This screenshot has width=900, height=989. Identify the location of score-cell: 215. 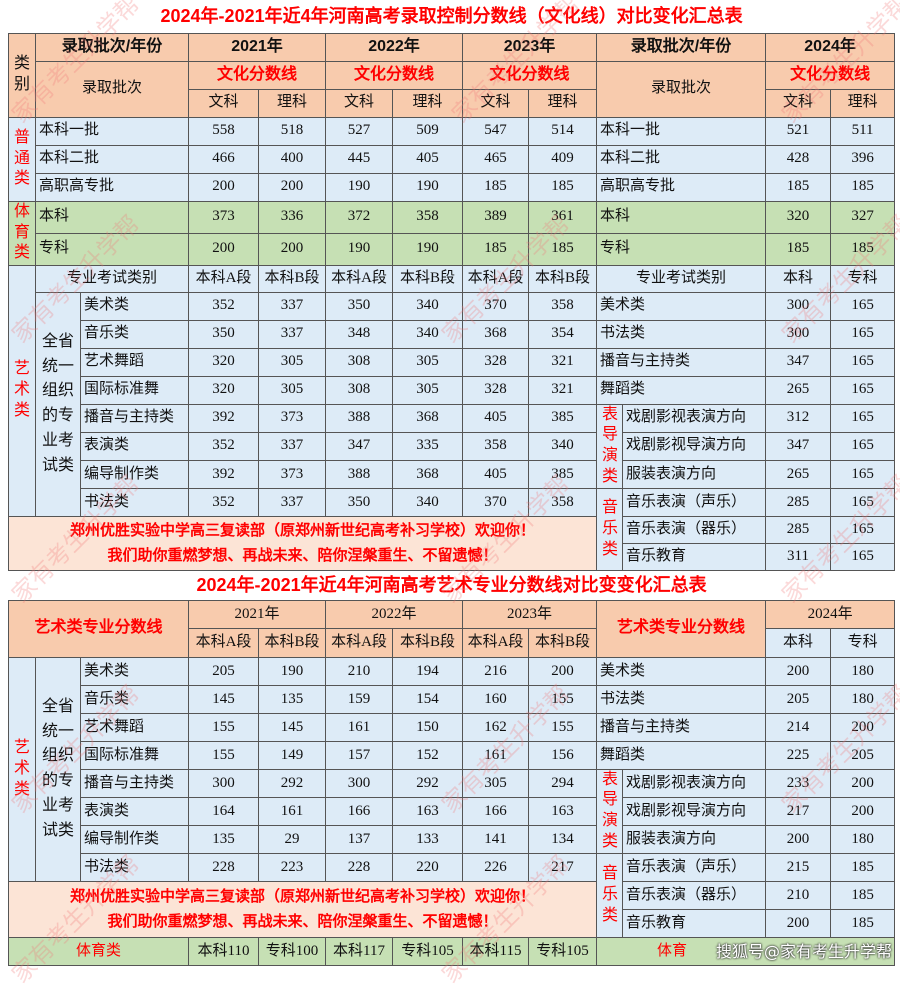
(798, 867).